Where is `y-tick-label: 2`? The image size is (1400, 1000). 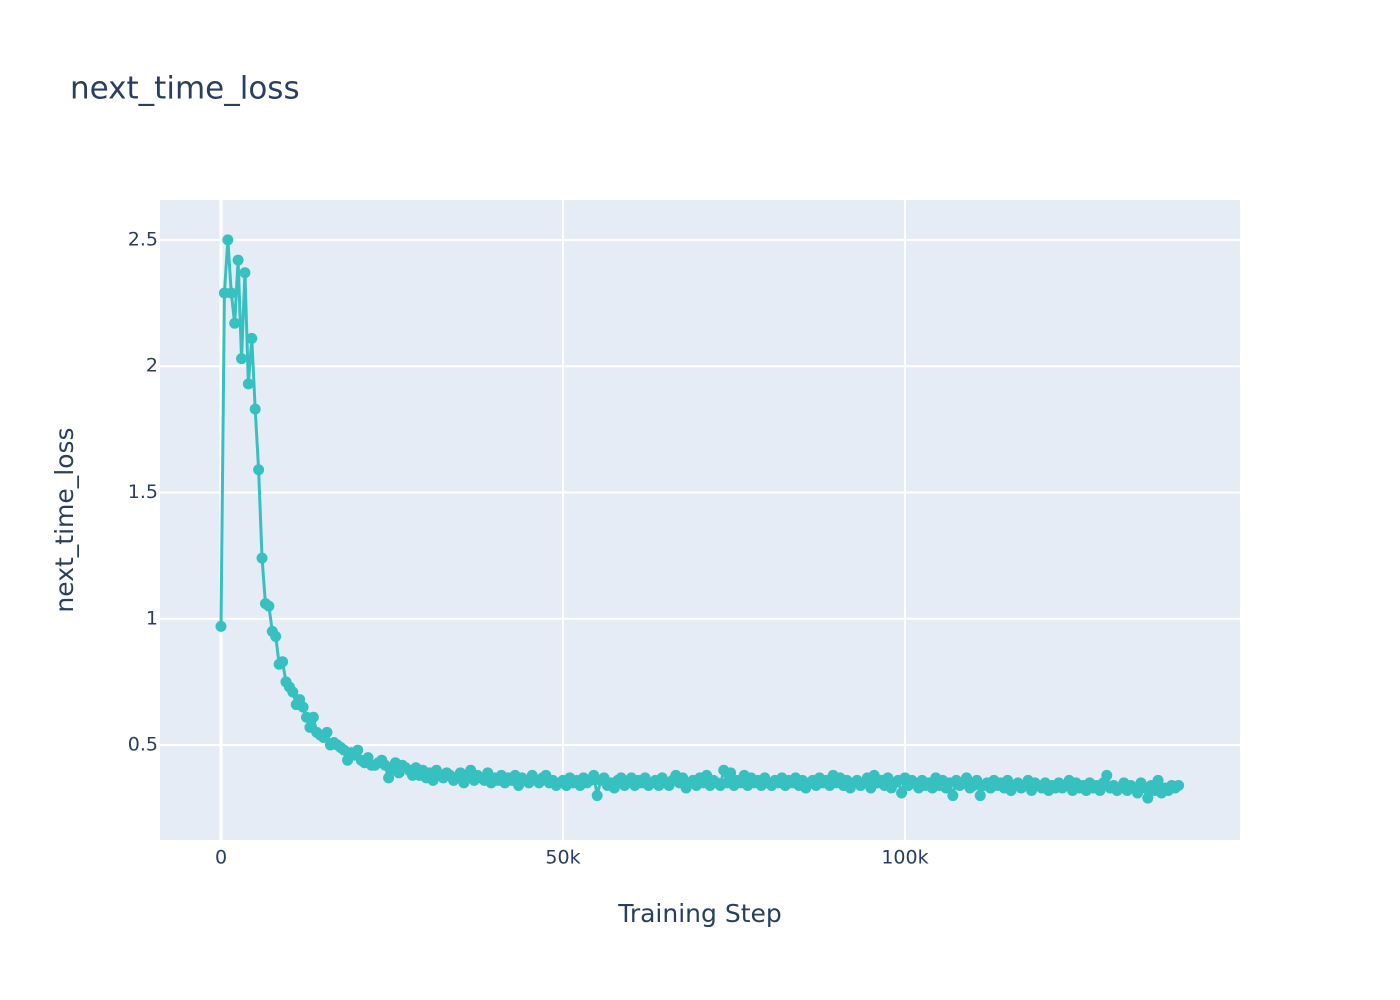
y-tick-label: 2 is located at coordinates (152, 366).